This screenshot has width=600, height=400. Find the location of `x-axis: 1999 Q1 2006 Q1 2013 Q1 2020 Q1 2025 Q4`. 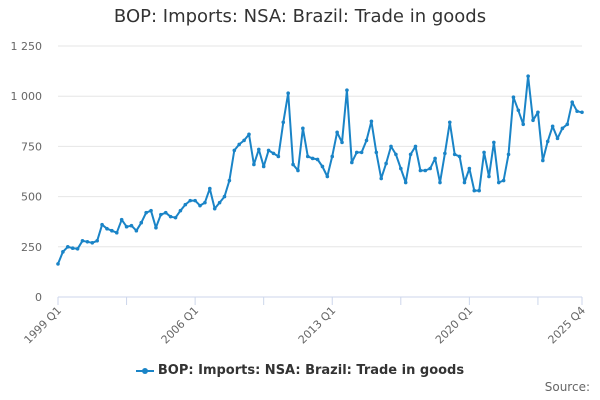

x-axis: 1999 Q1 2006 Q1 2013 Q1 2020 Q1 2025 Q4 is located at coordinates (305, 321).